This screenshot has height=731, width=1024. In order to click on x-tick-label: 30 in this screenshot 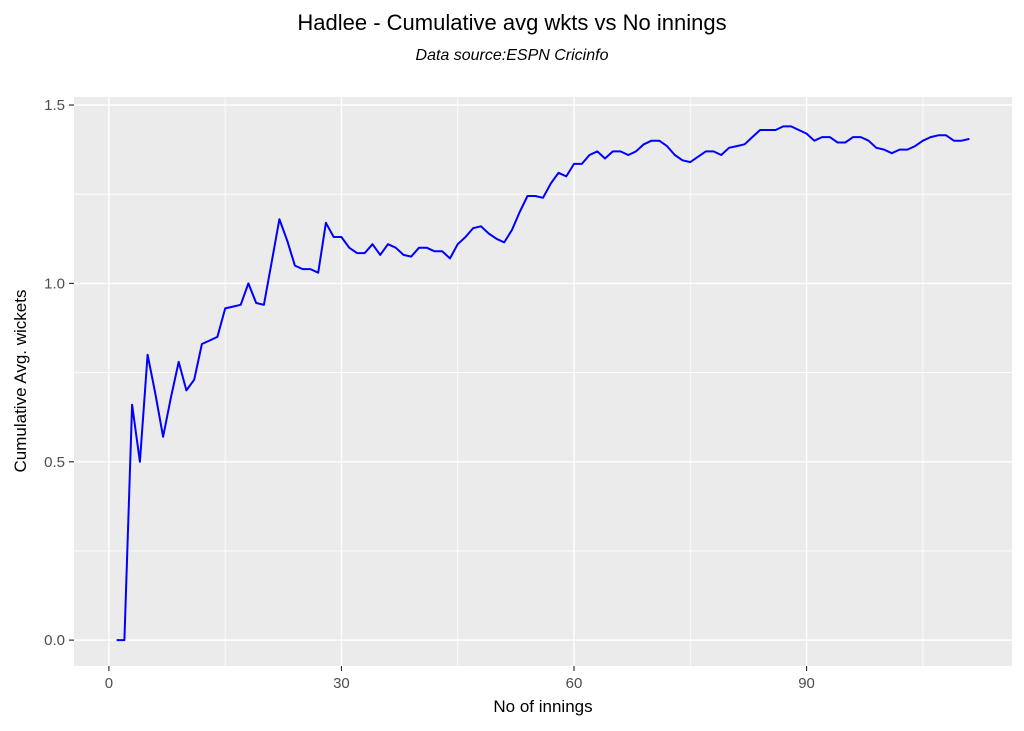, I will do `click(341, 683)`.